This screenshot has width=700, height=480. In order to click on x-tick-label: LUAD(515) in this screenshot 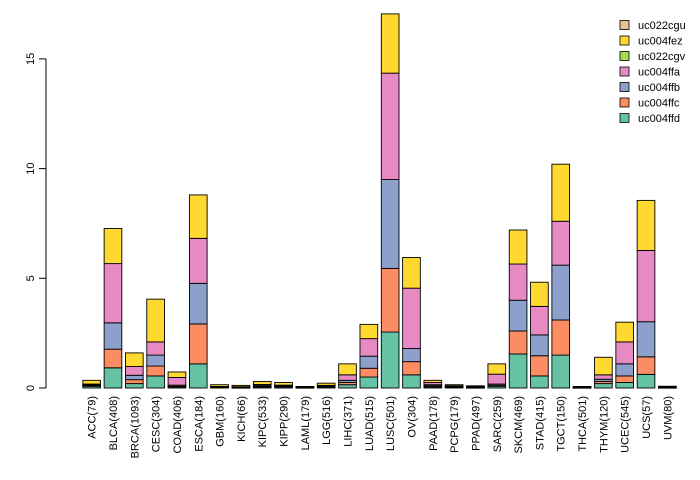, I will do `click(370, 423)`.